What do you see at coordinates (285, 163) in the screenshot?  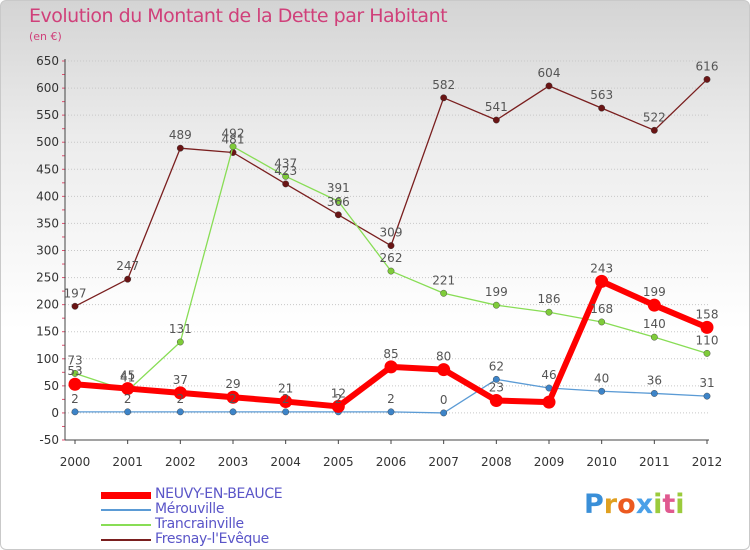 I see `data-label: 437` at bounding box center [285, 163].